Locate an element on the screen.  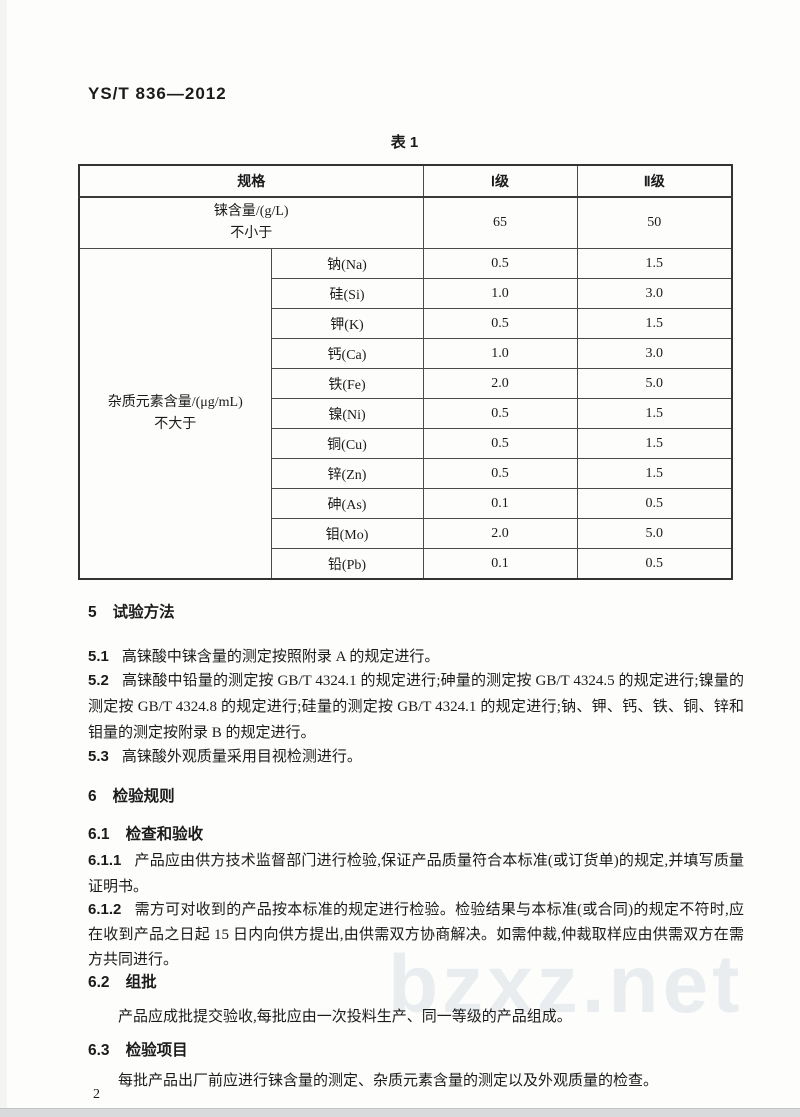
header-grade2: Ⅱ级 is located at coordinates (654, 181).